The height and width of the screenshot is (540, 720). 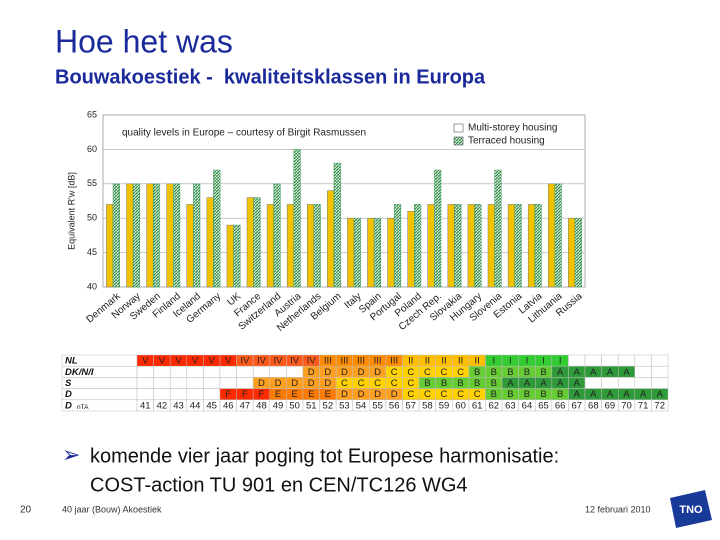 What do you see at coordinates (92, 286) in the screenshot?
I see `y-tick-label: 40` at bounding box center [92, 286].